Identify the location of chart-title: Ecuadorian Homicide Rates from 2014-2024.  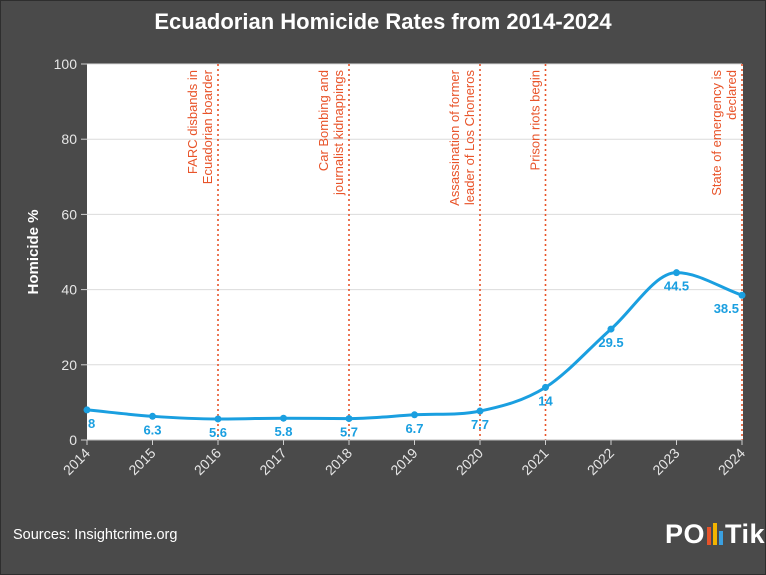
(383, 21).